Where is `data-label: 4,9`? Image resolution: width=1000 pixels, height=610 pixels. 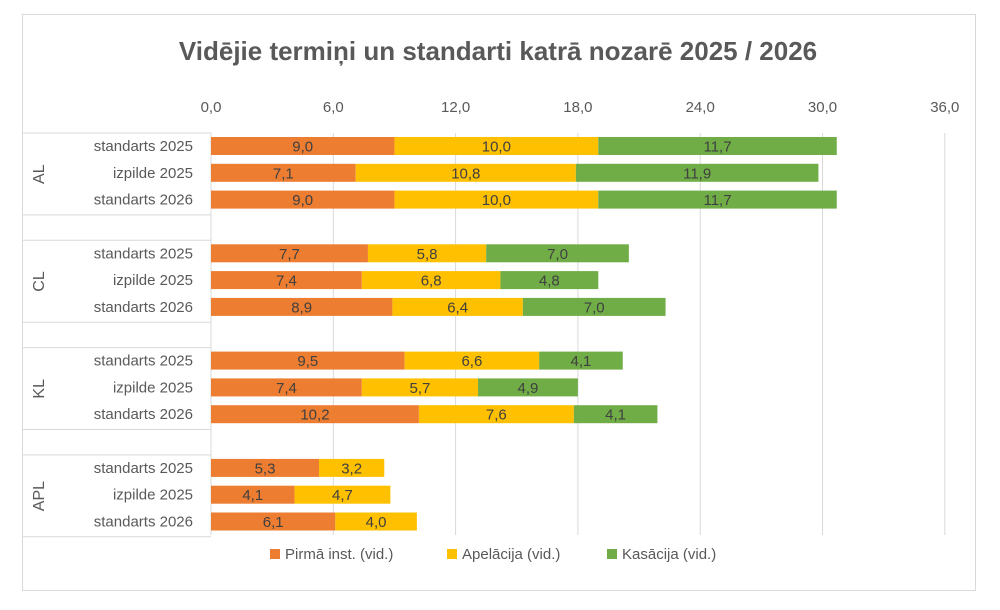
data-label: 4,9 is located at coordinates (528, 388).